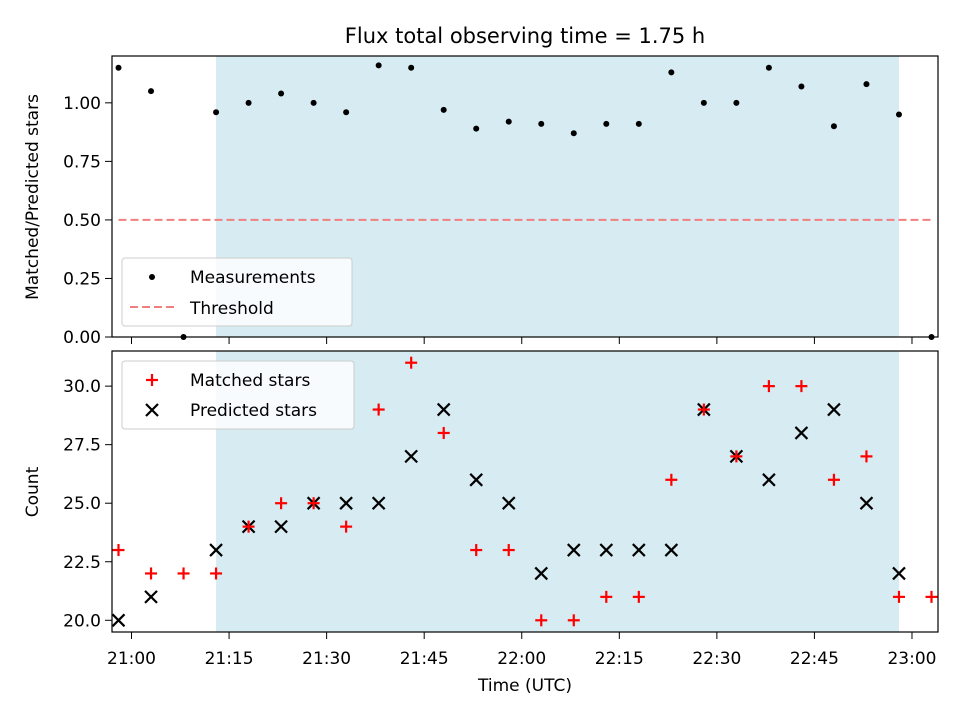 This screenshot has width=960, height=720. I want to click on legend-measurements-marker, so click(152, 277).